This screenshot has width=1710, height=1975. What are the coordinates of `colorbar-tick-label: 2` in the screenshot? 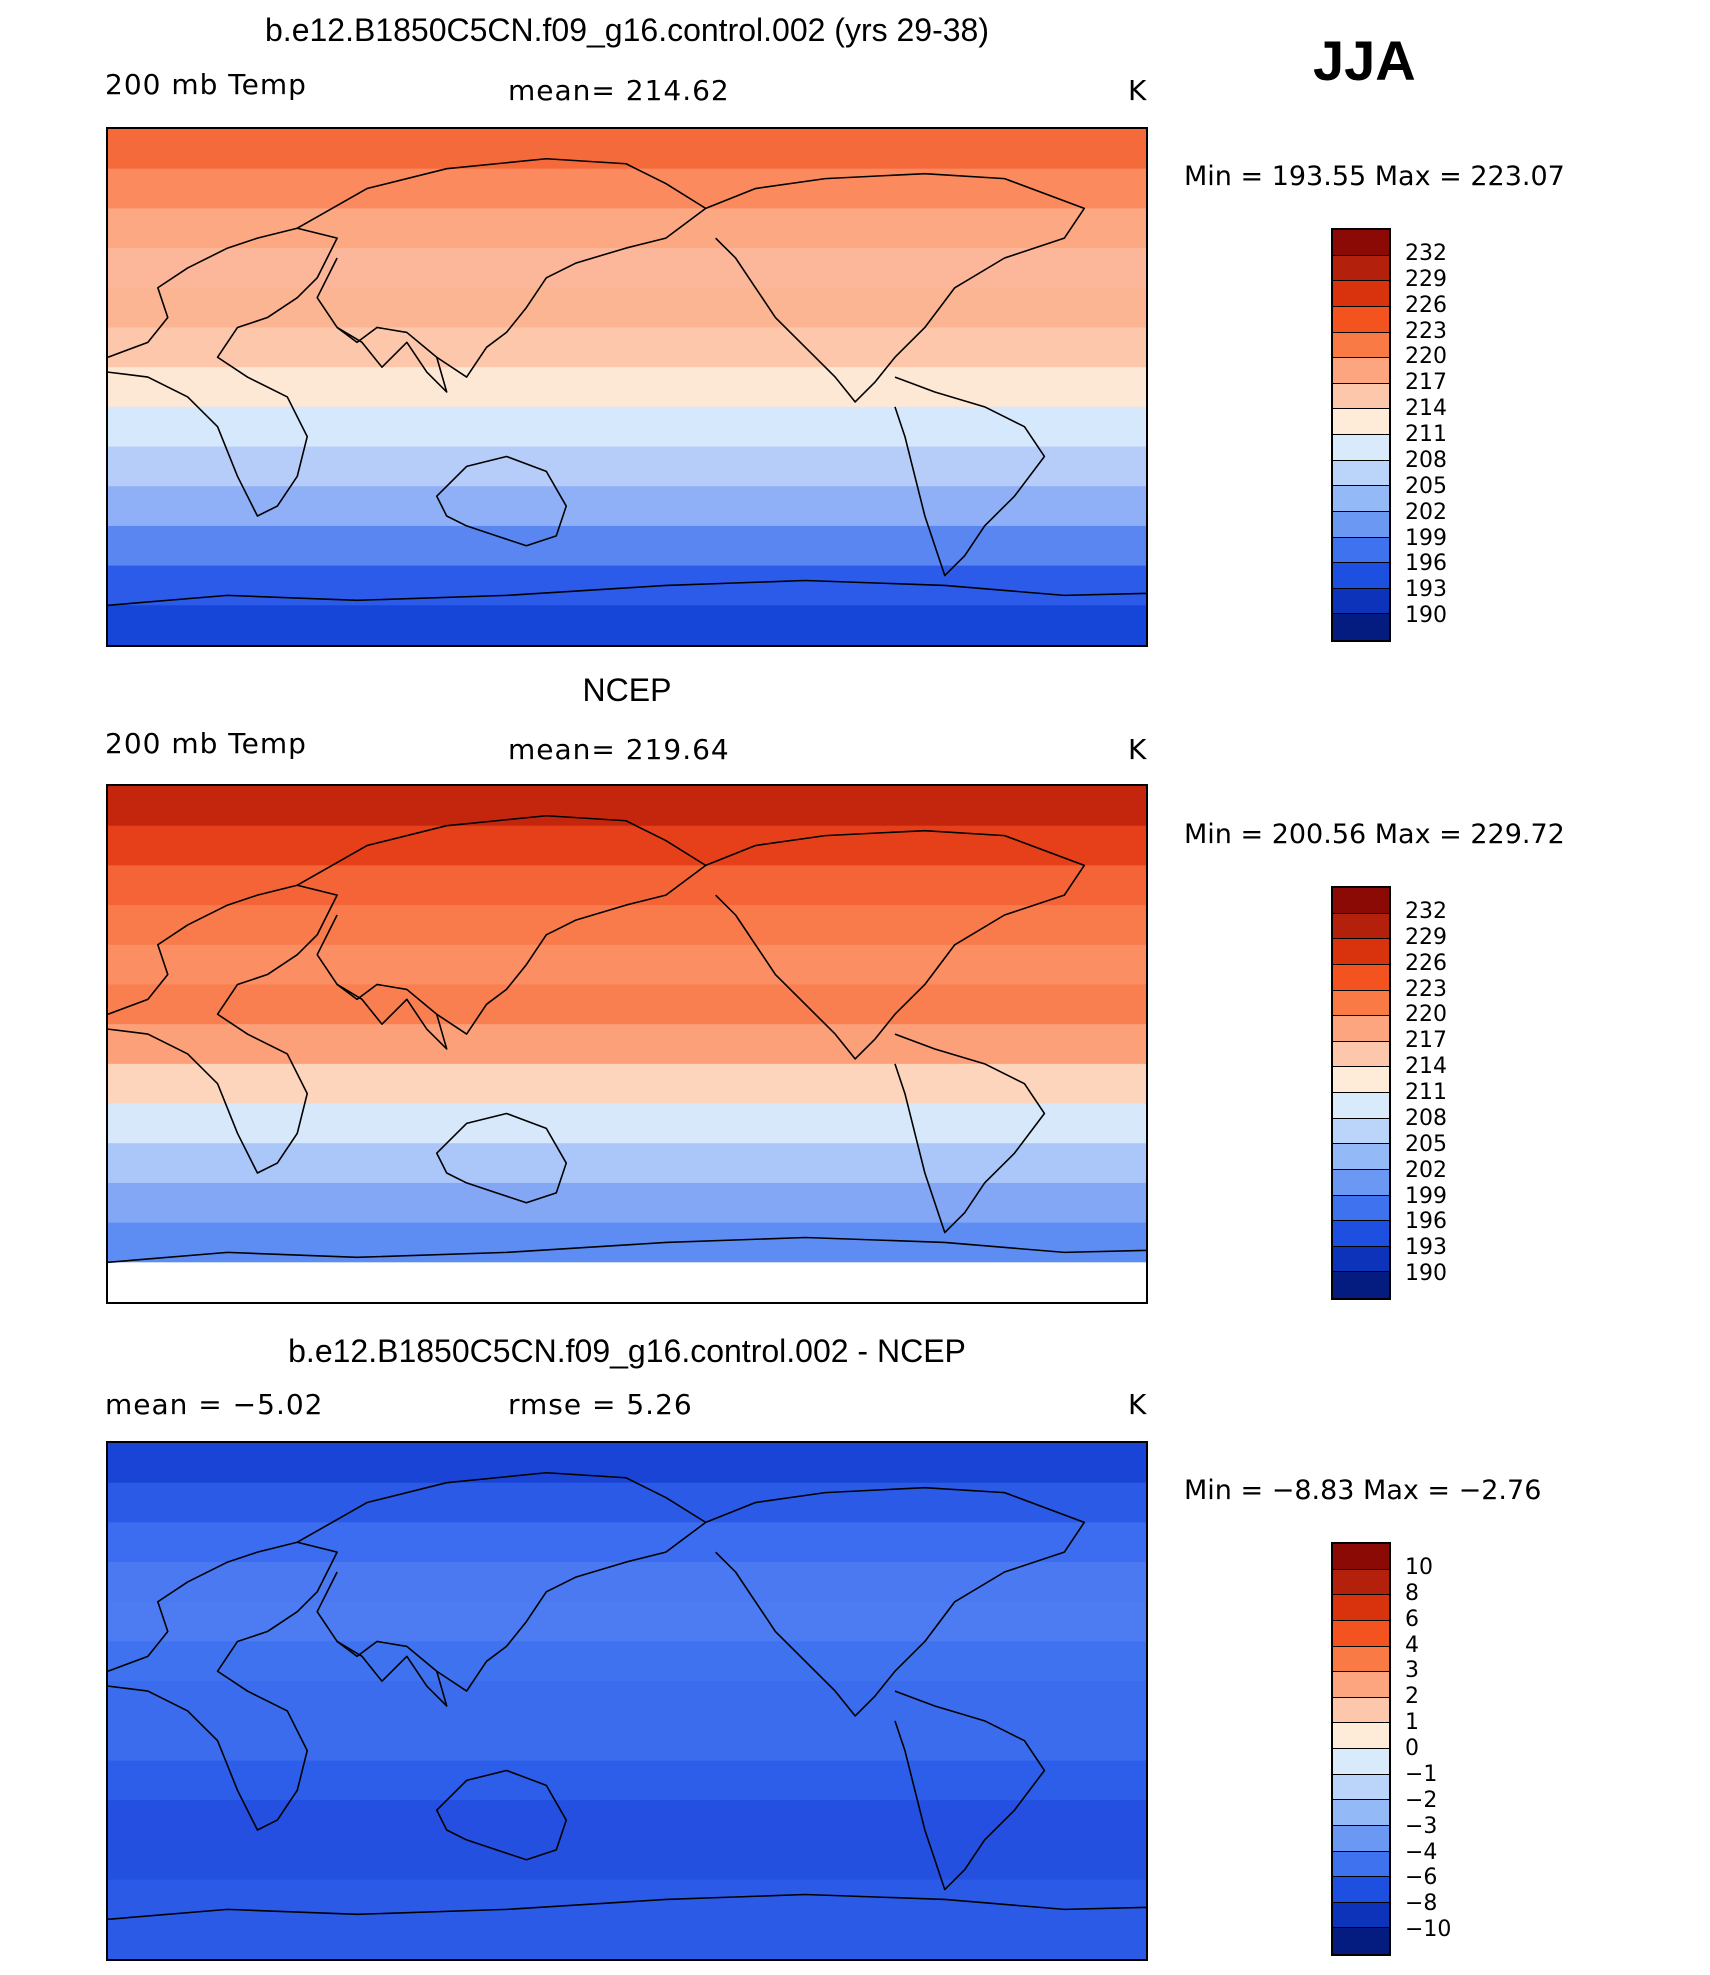 It's located at (1412, 1697).